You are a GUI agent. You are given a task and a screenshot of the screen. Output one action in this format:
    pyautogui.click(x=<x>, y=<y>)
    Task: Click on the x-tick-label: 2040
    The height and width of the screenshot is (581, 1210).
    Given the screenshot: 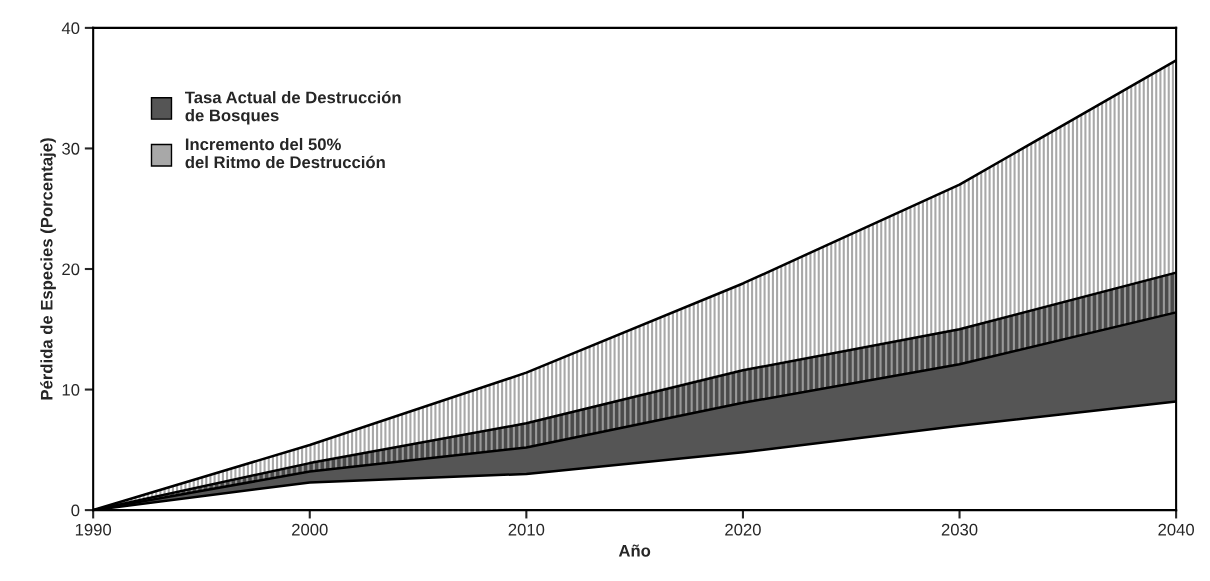 What is the action you would take?
    pyautogui.click(x=1176, y=529)
    